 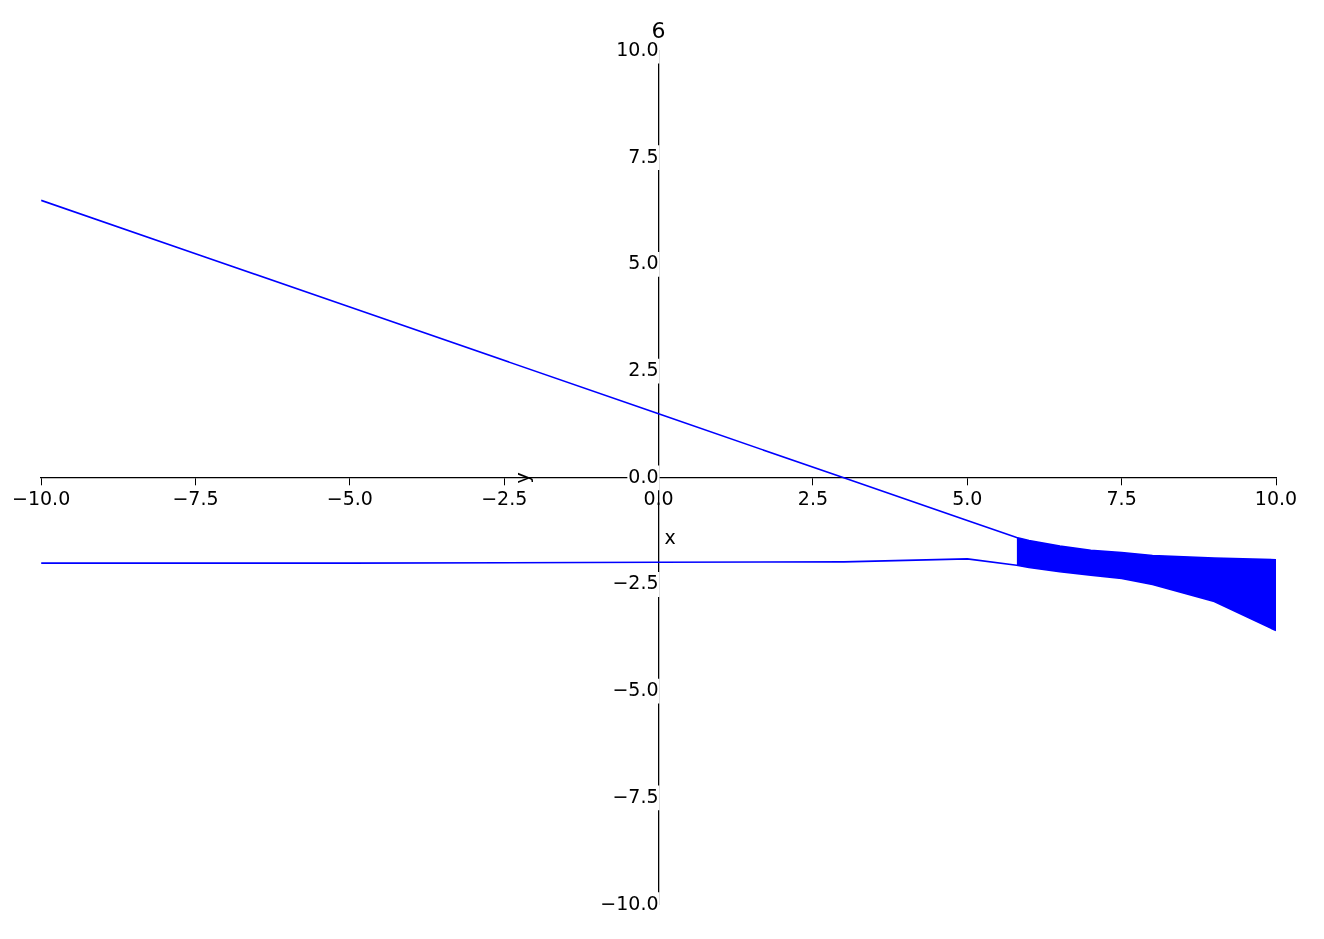 I want to click on y-tick-label: 0.0, so click(x=643, y=475).